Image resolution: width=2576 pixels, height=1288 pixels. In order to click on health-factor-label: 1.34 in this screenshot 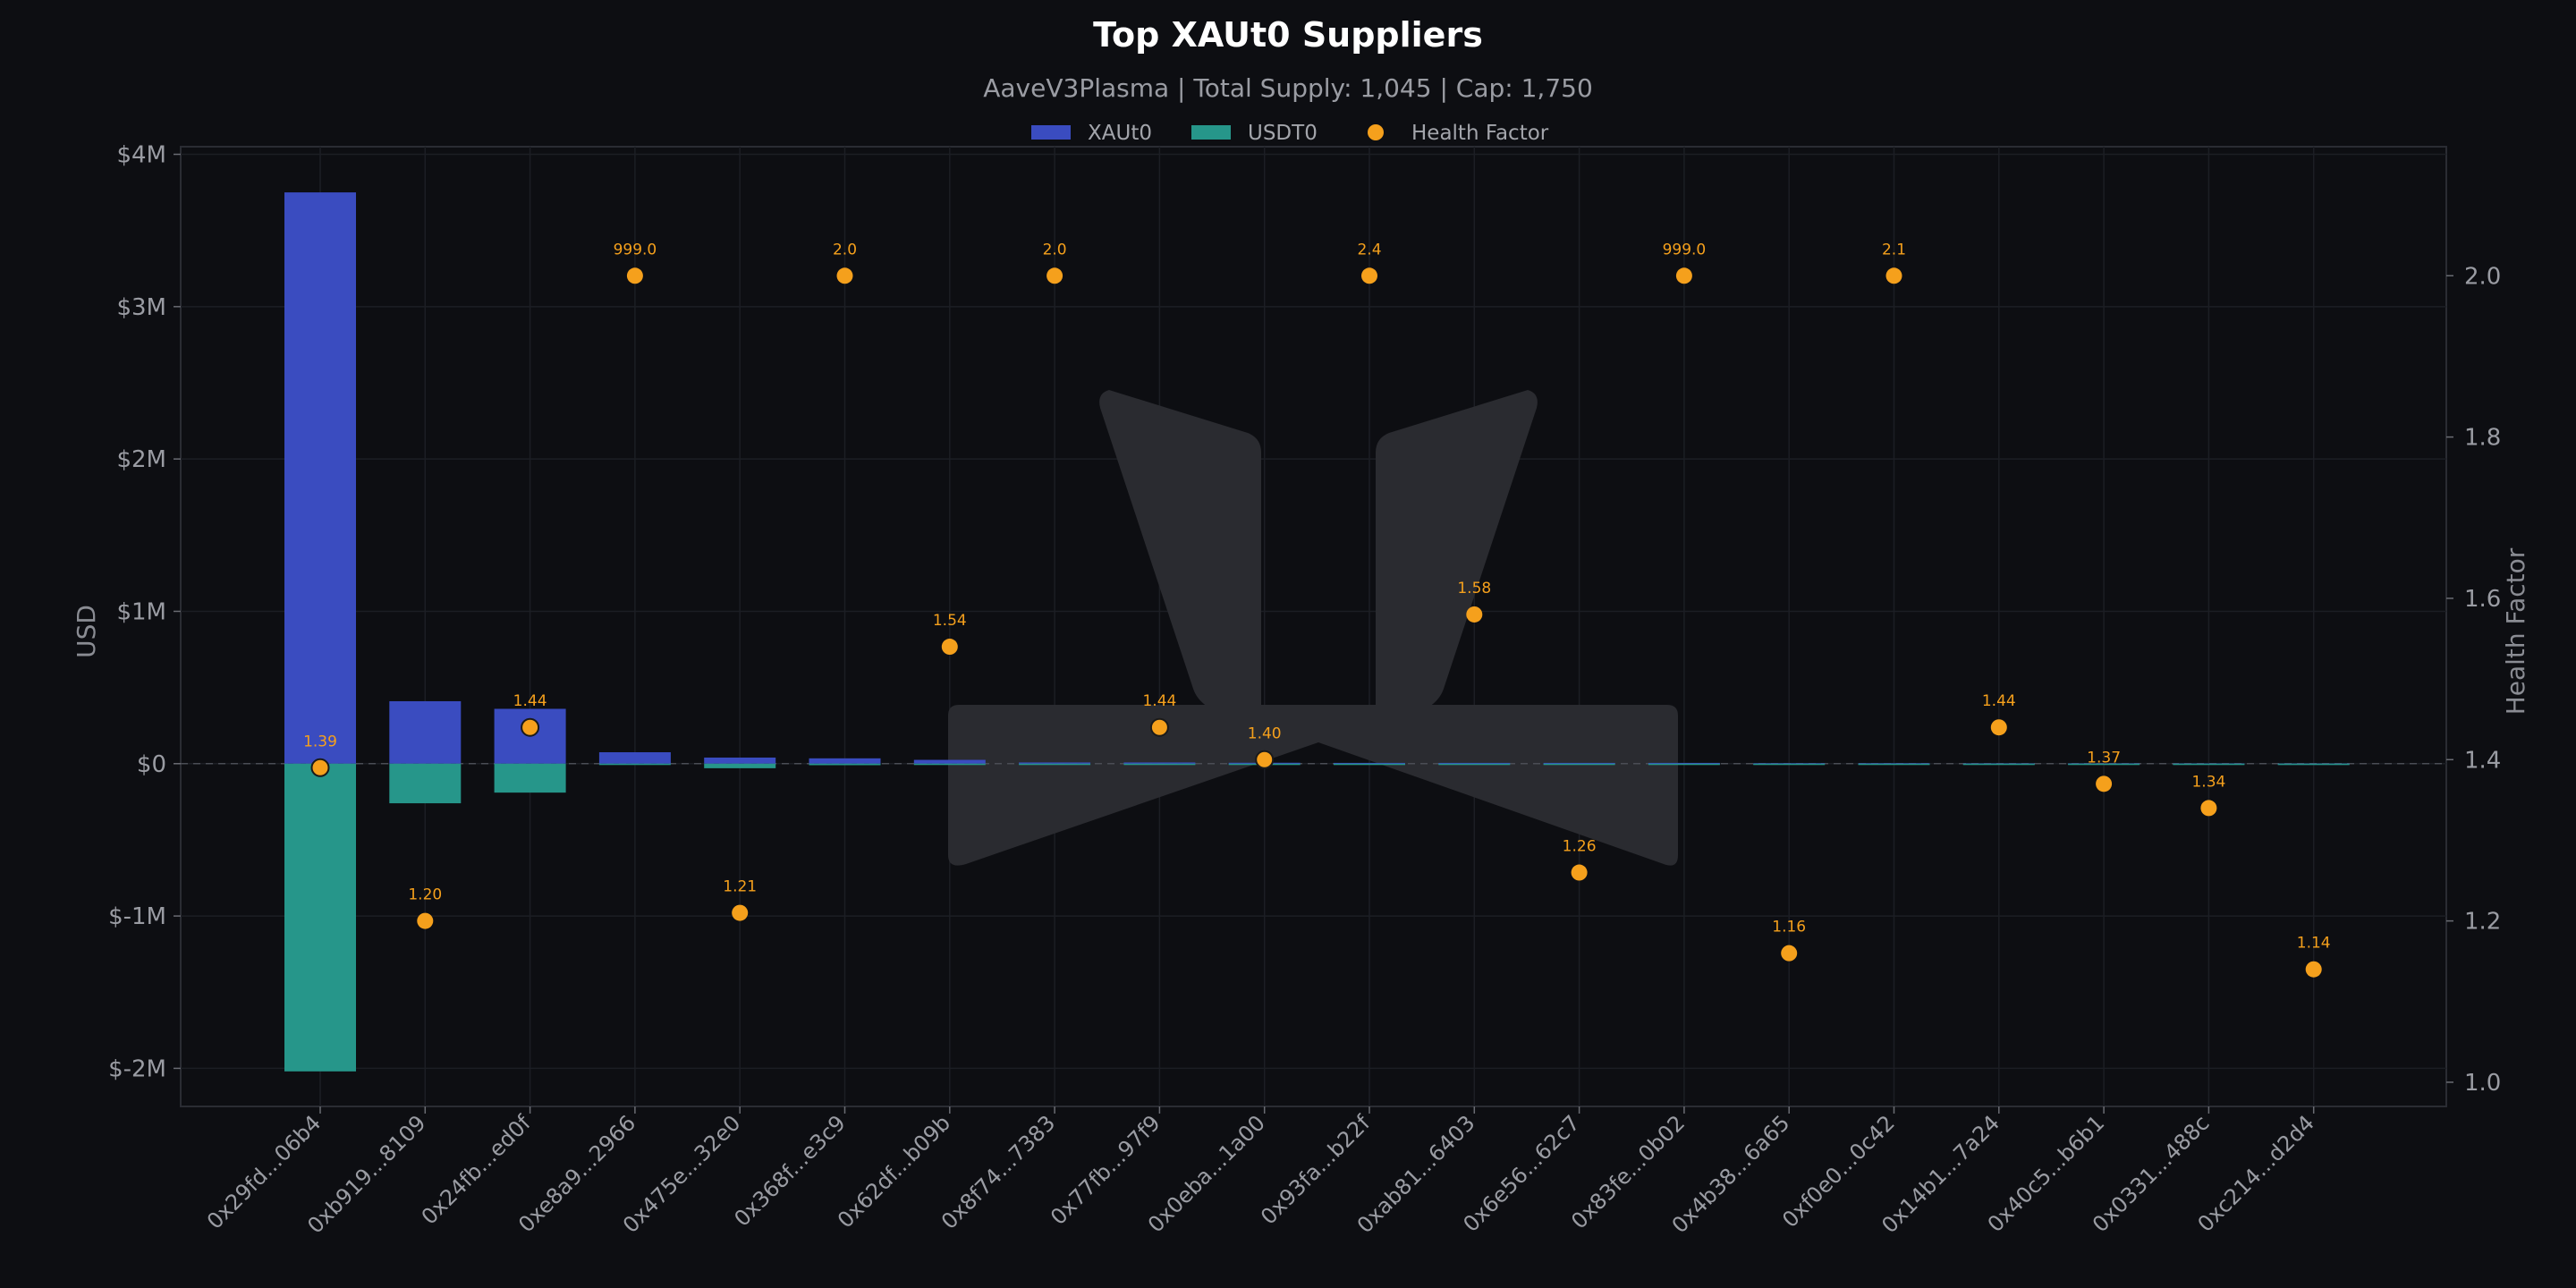, I will do `click(2208, 782)`.